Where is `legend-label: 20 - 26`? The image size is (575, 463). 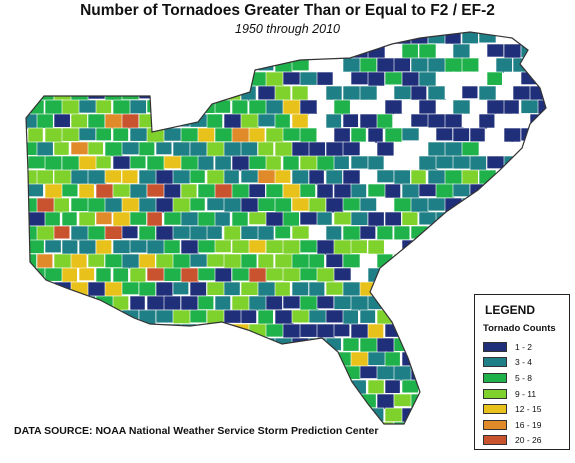
legend-label: 20 - 26 is located at coordinates (528, 440).